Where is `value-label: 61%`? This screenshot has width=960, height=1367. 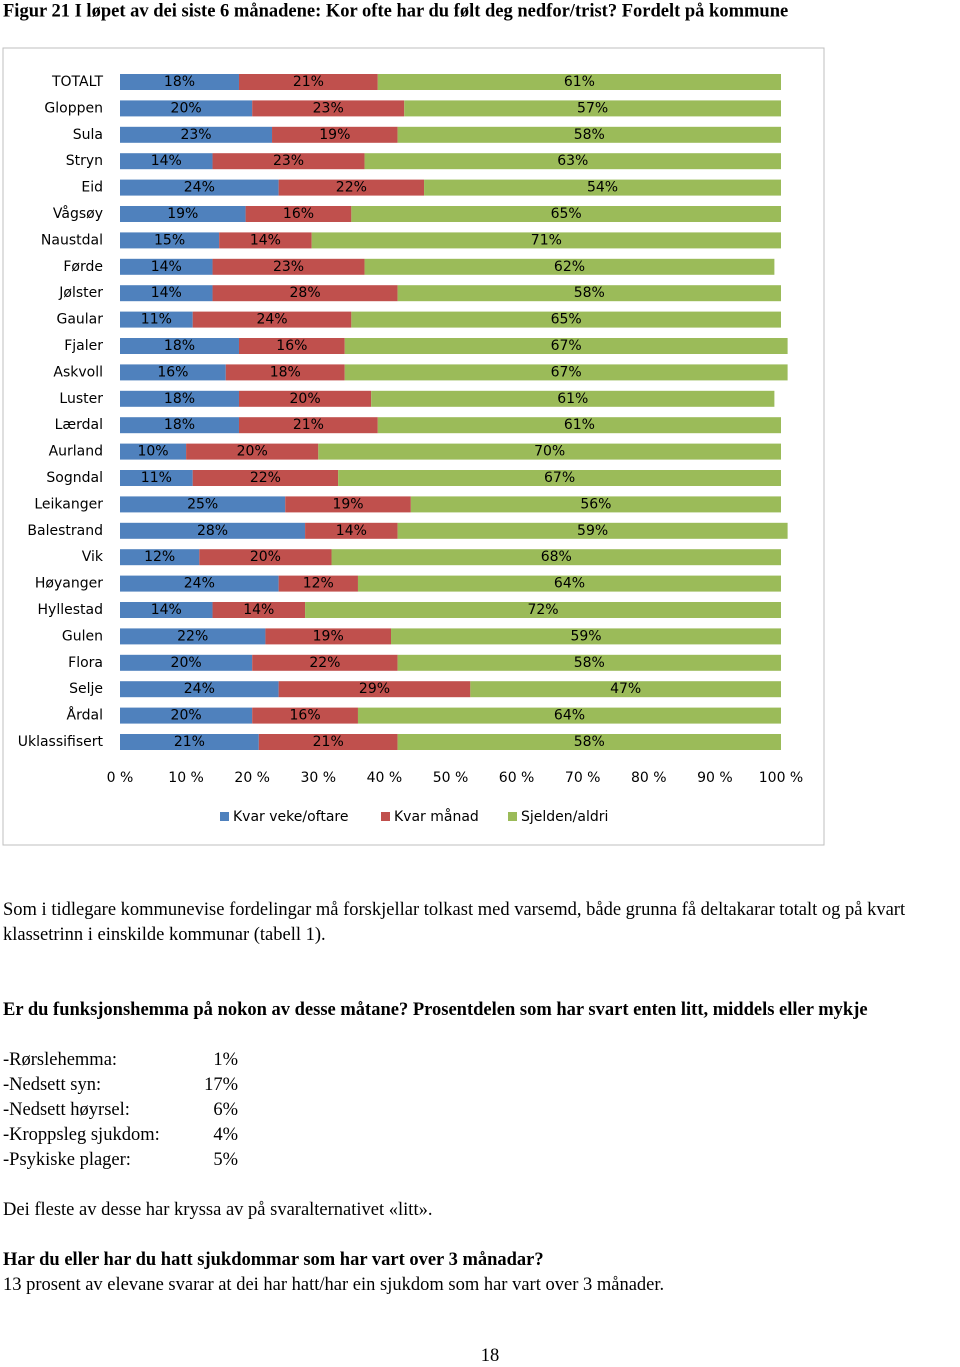
value-label: 61% is located at coordinates (579, 82).